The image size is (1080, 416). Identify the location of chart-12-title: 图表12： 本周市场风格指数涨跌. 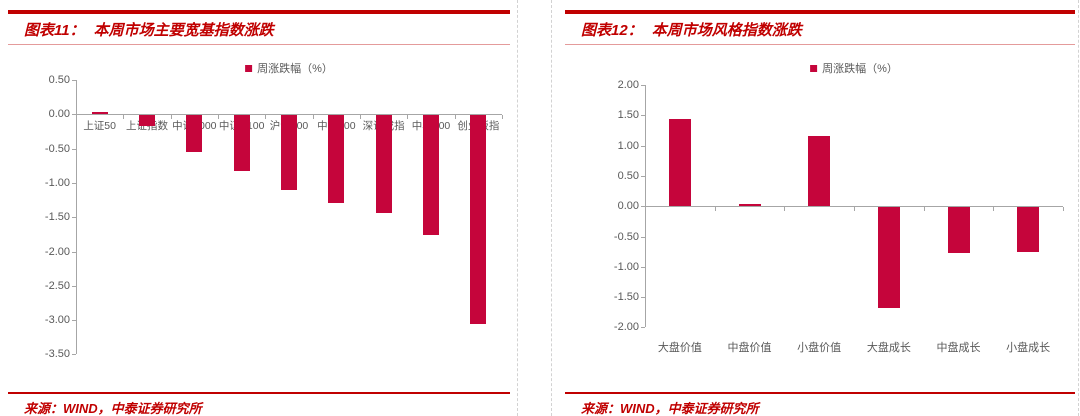
(828, 29).